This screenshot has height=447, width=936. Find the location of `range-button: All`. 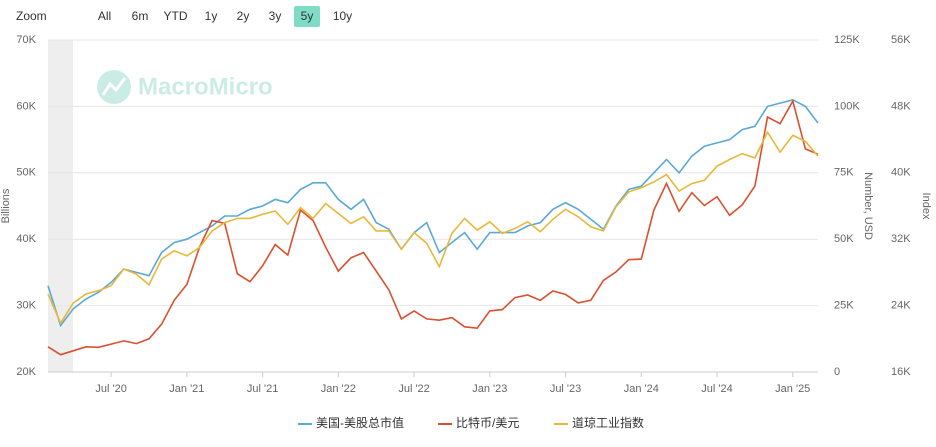

range-button: All is located at coordinates (104, 16).